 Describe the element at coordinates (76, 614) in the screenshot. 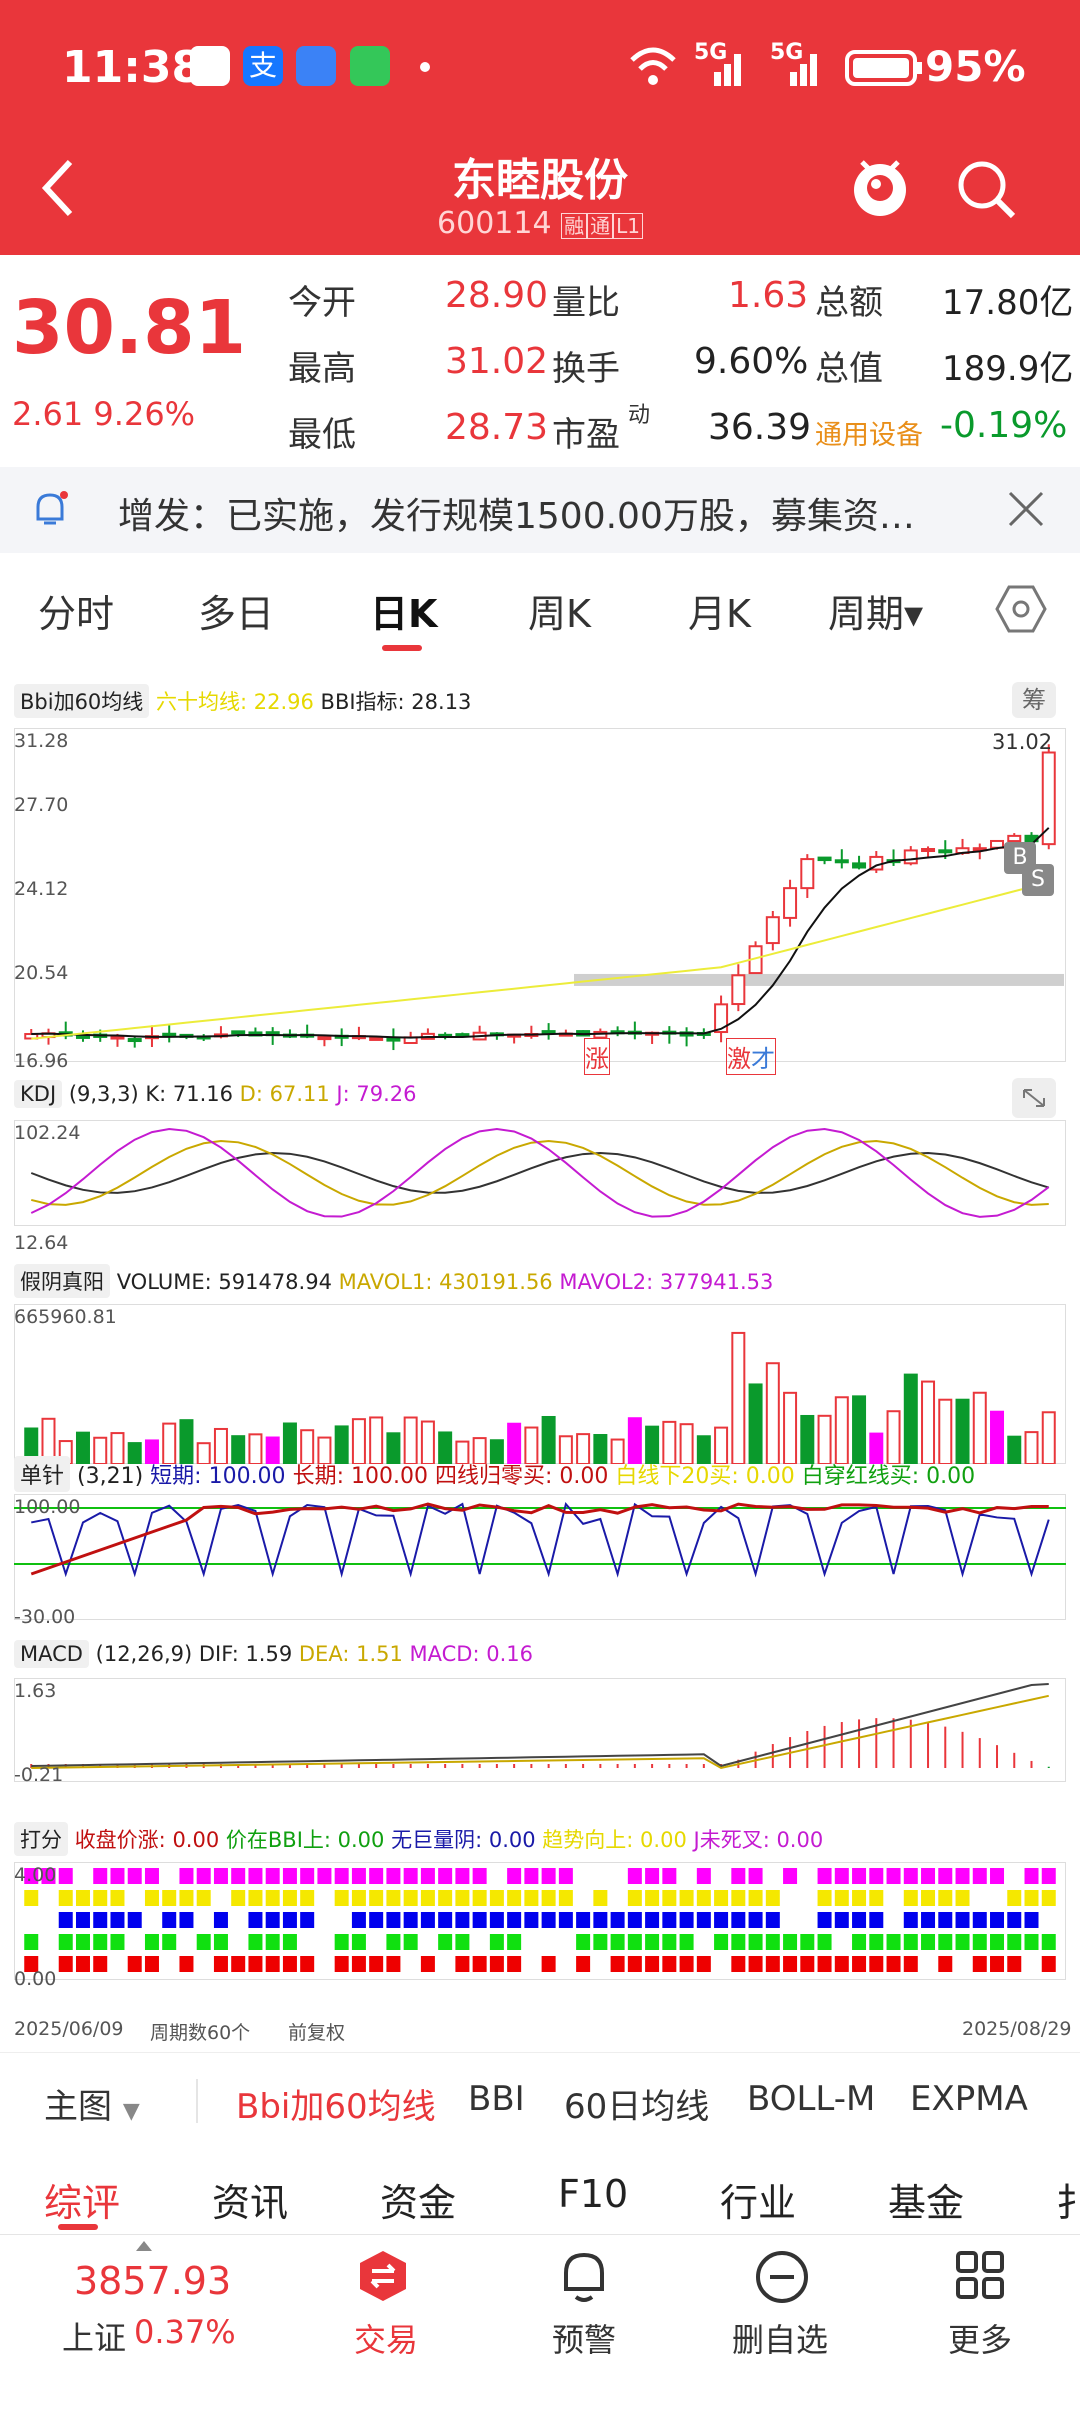

I see `tab-intraday: 分时` at that location.